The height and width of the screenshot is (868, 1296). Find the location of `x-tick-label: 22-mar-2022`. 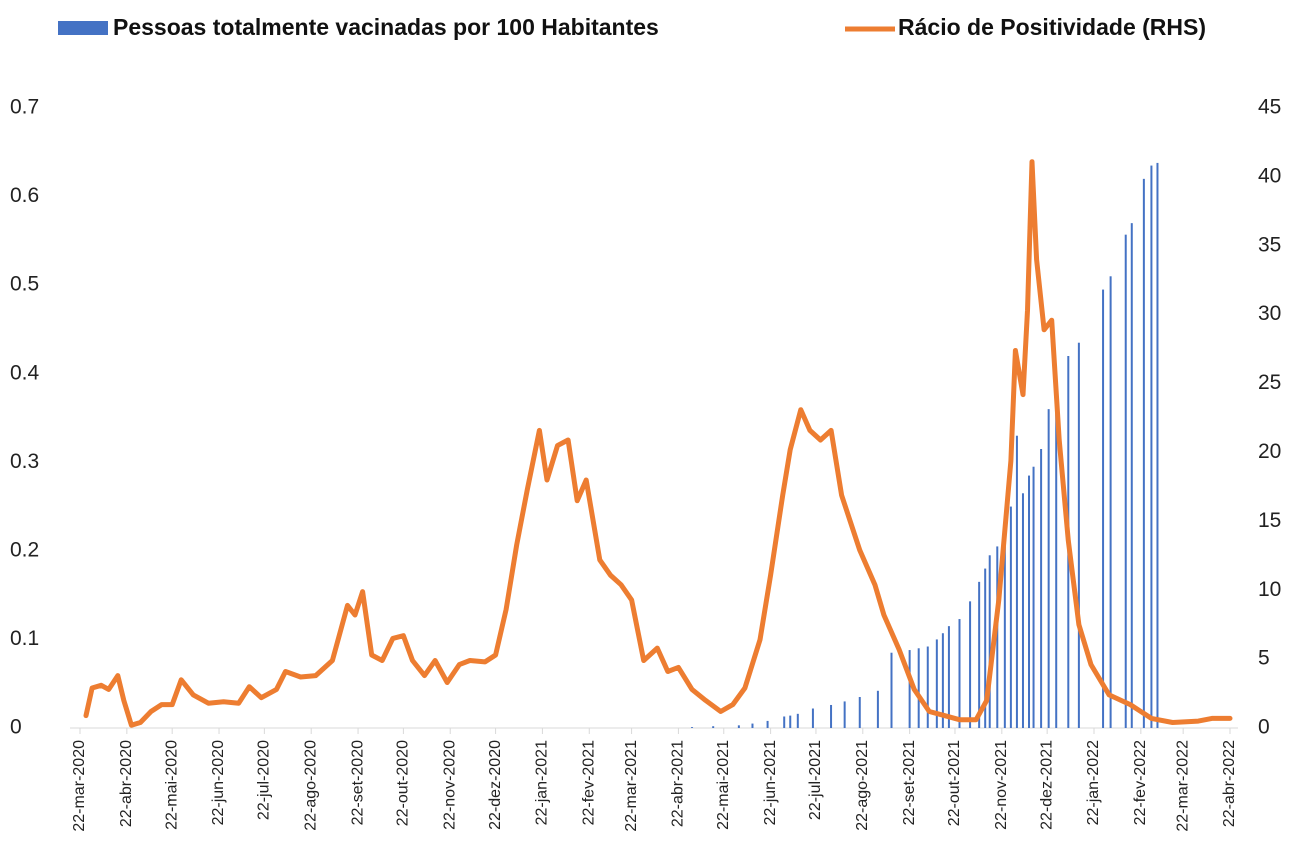

x-tick-label: 22-mar-2022 is located at coordinates (1182, 786).